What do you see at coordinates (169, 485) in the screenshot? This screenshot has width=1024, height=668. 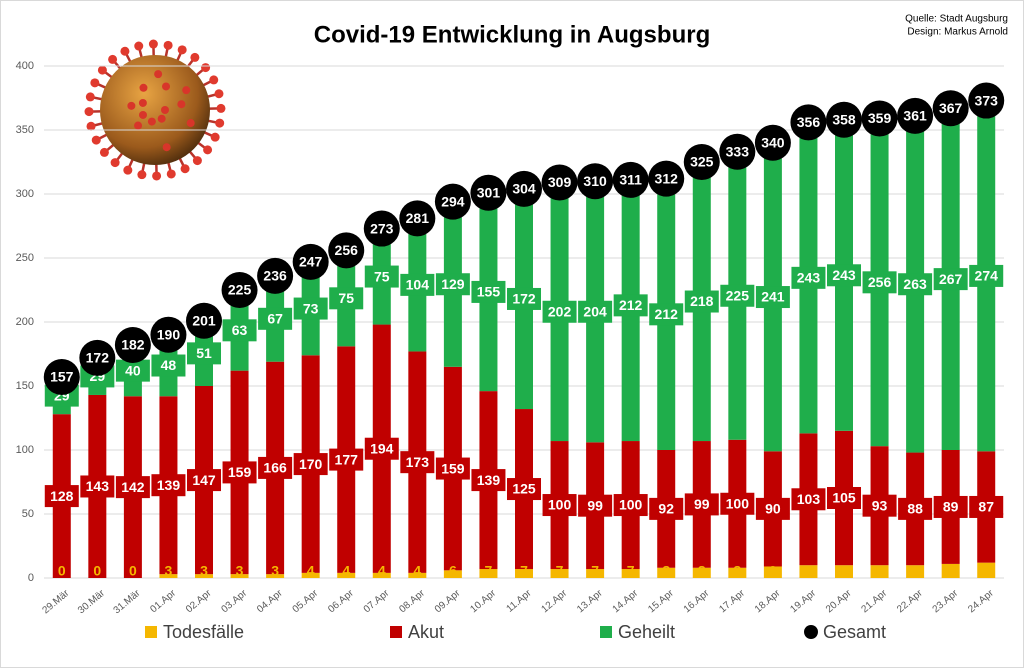 I see `value-label: 139` at bounding box center [169, 485].